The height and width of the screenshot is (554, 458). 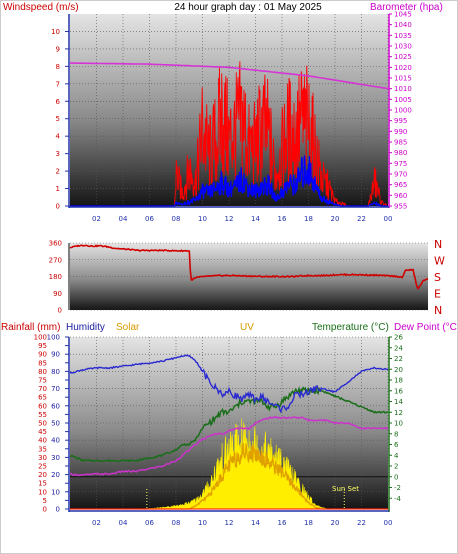 What do you see at coordinates (42, 449) in the screenshot?
I see `rainfall-tick-label: 35` at bounding box center [42, 449].